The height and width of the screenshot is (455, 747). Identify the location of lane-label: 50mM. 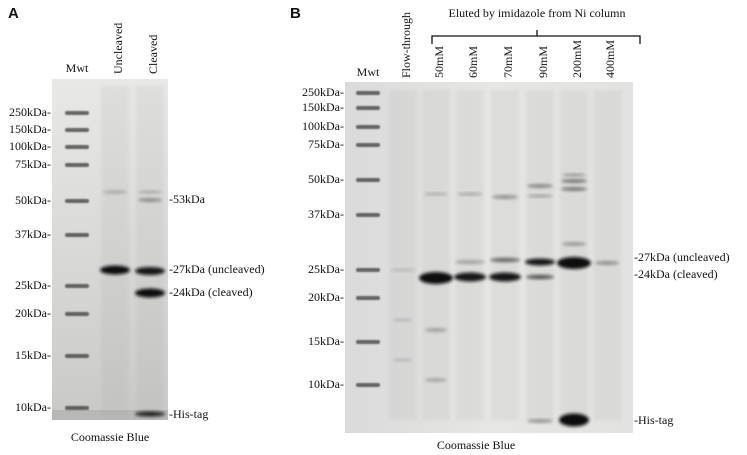
(439, 62).